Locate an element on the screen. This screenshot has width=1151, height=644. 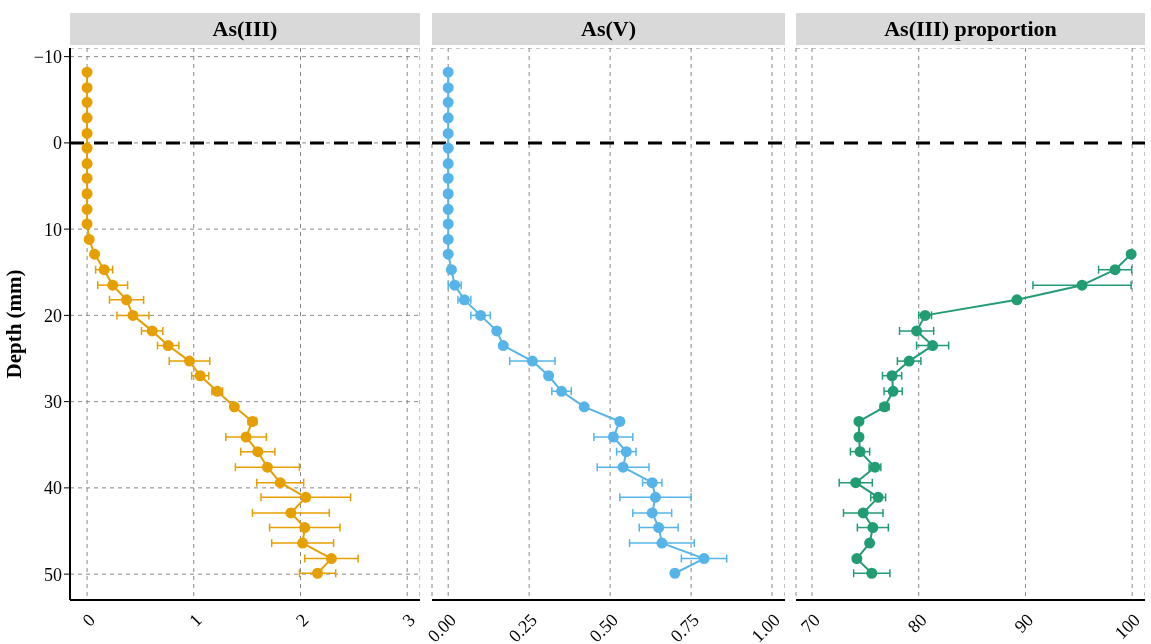
x-tick-label: 80 is located at coordinates (917, 623).